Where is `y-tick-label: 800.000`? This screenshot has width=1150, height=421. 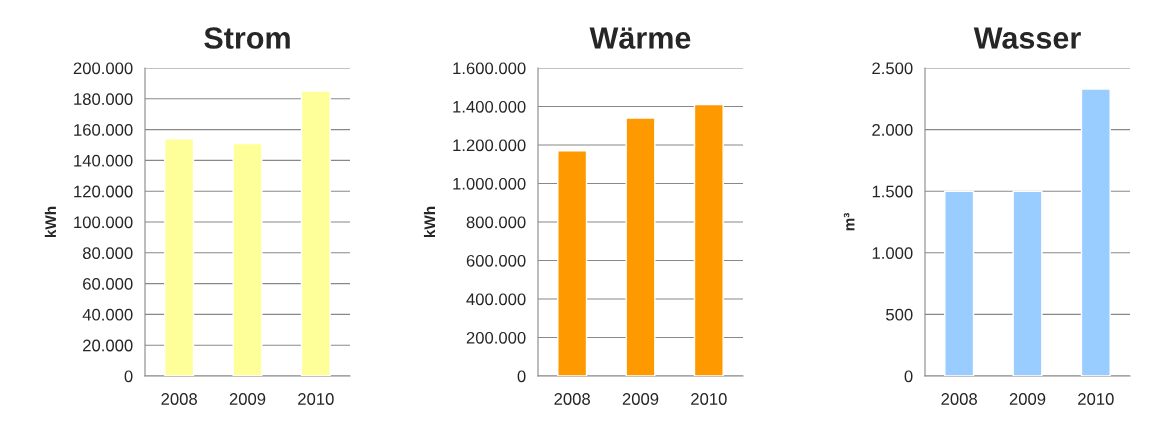 y-tick-label: 800.000 is located at coordinates (496, 222).